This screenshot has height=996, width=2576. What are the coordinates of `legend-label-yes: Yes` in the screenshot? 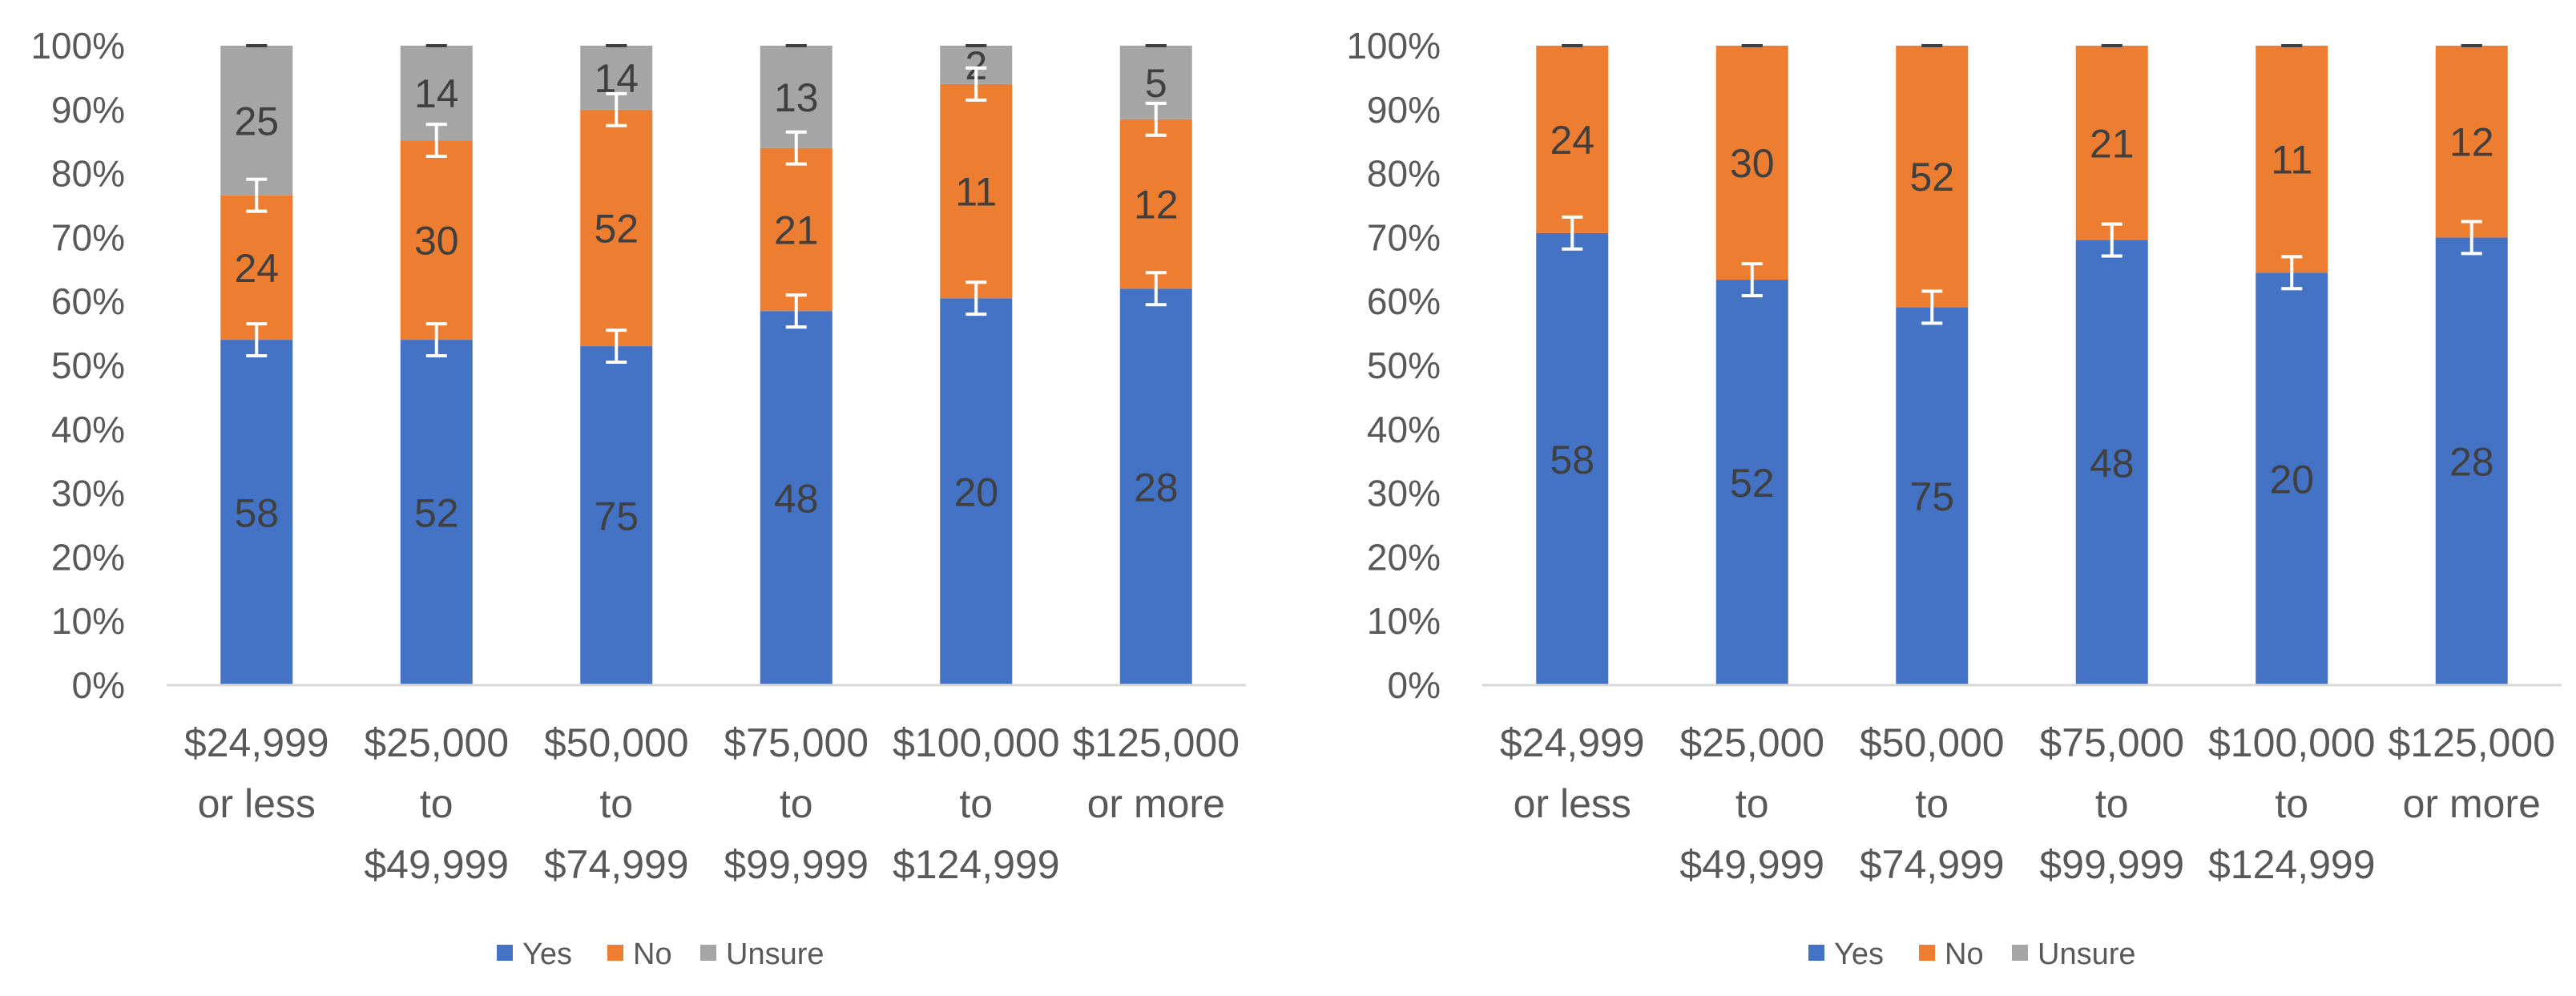 It's located at (547, 954).